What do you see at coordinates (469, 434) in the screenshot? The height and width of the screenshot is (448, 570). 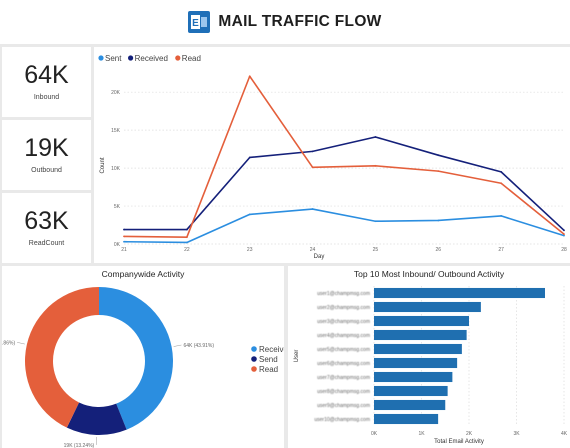 I see `x-tick-label: 2K` at bounding box center [469, 434].